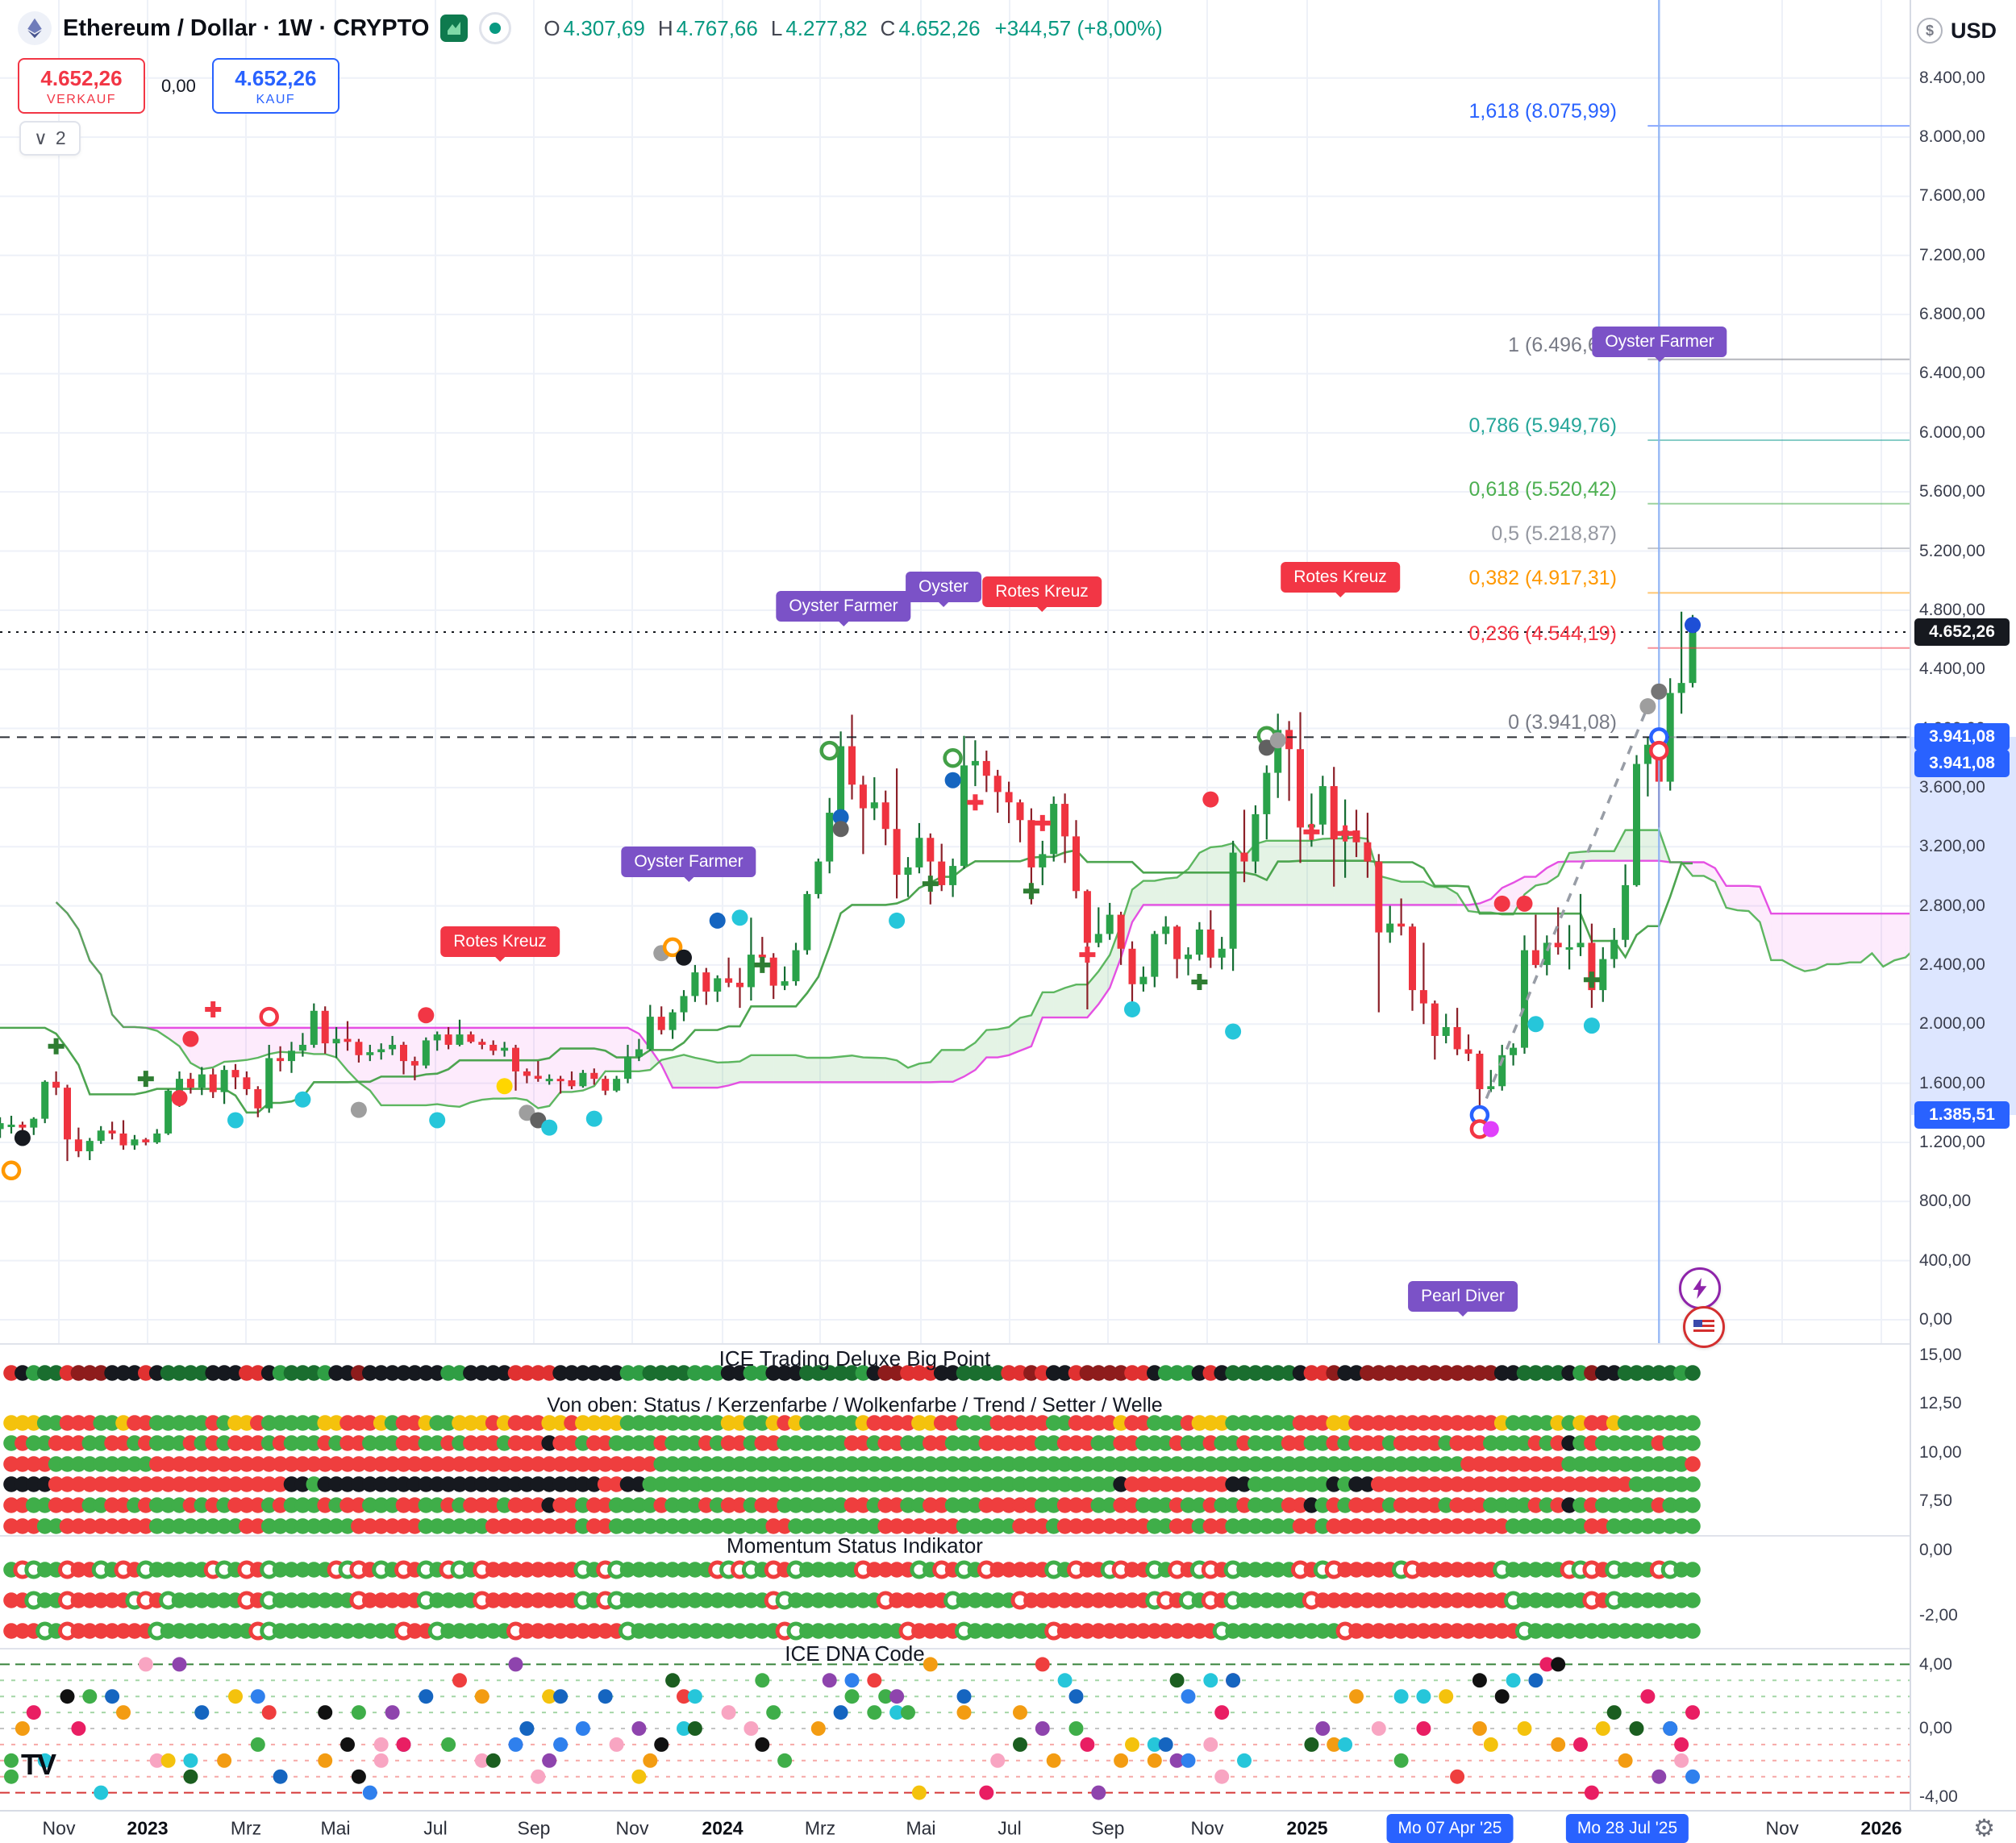  What do you see at coordinates (1463, 1299) in the screenshot?
I see `chart-label-chip: Pearl Diver` at bounding box center [1463, 1299].